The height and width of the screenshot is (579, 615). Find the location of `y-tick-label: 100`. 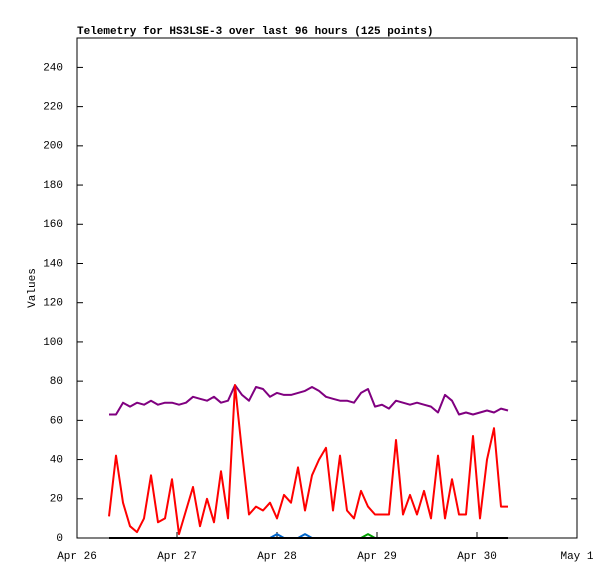

y-tick-label: 100 is located at coordinates (53, 343).